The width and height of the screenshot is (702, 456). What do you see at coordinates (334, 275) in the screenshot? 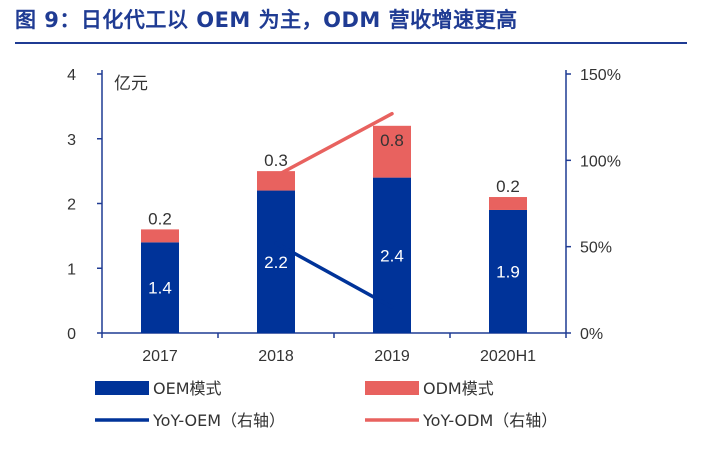
I see `line-yoy-oem` at bounding box center [334, 275].